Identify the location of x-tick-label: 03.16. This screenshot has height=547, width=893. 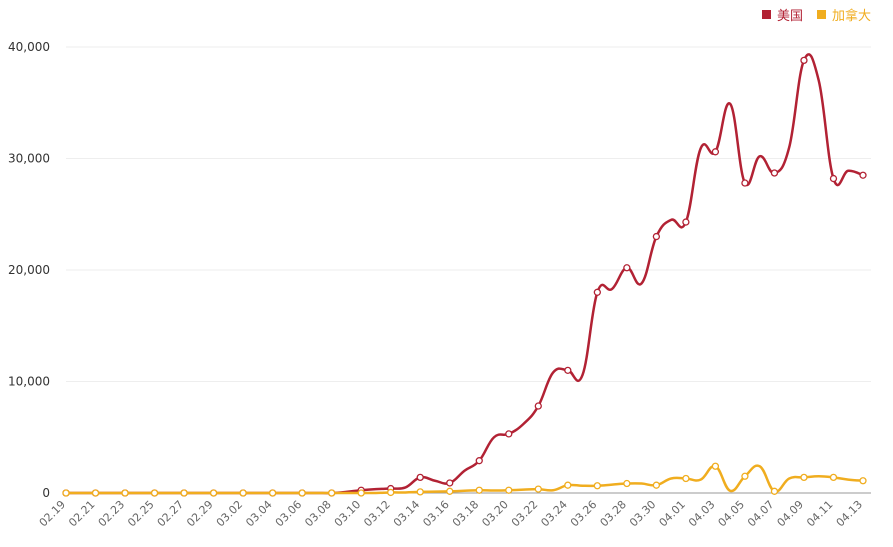
(435, 513).